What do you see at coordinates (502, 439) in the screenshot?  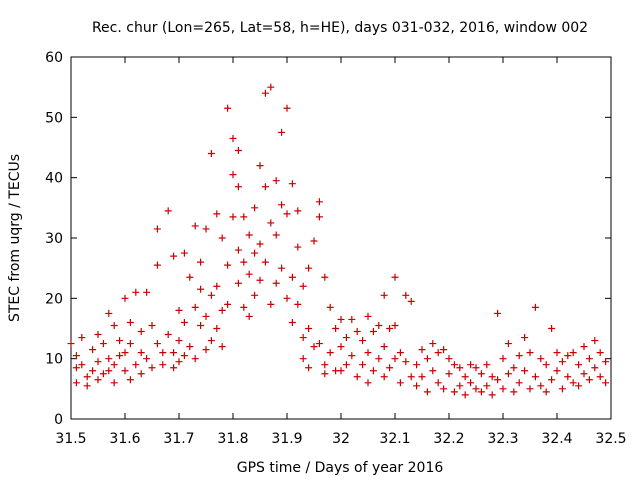 I see `x-tick-label: 32.3` at bounding box center [502, 439].